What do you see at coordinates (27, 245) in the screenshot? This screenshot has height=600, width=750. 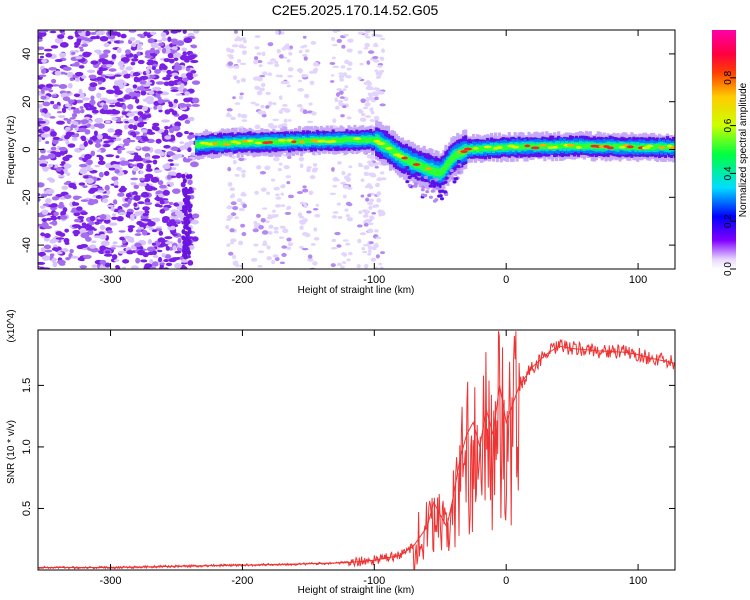 I see `y-tick-label: -40` at bounding box center [27, 245].